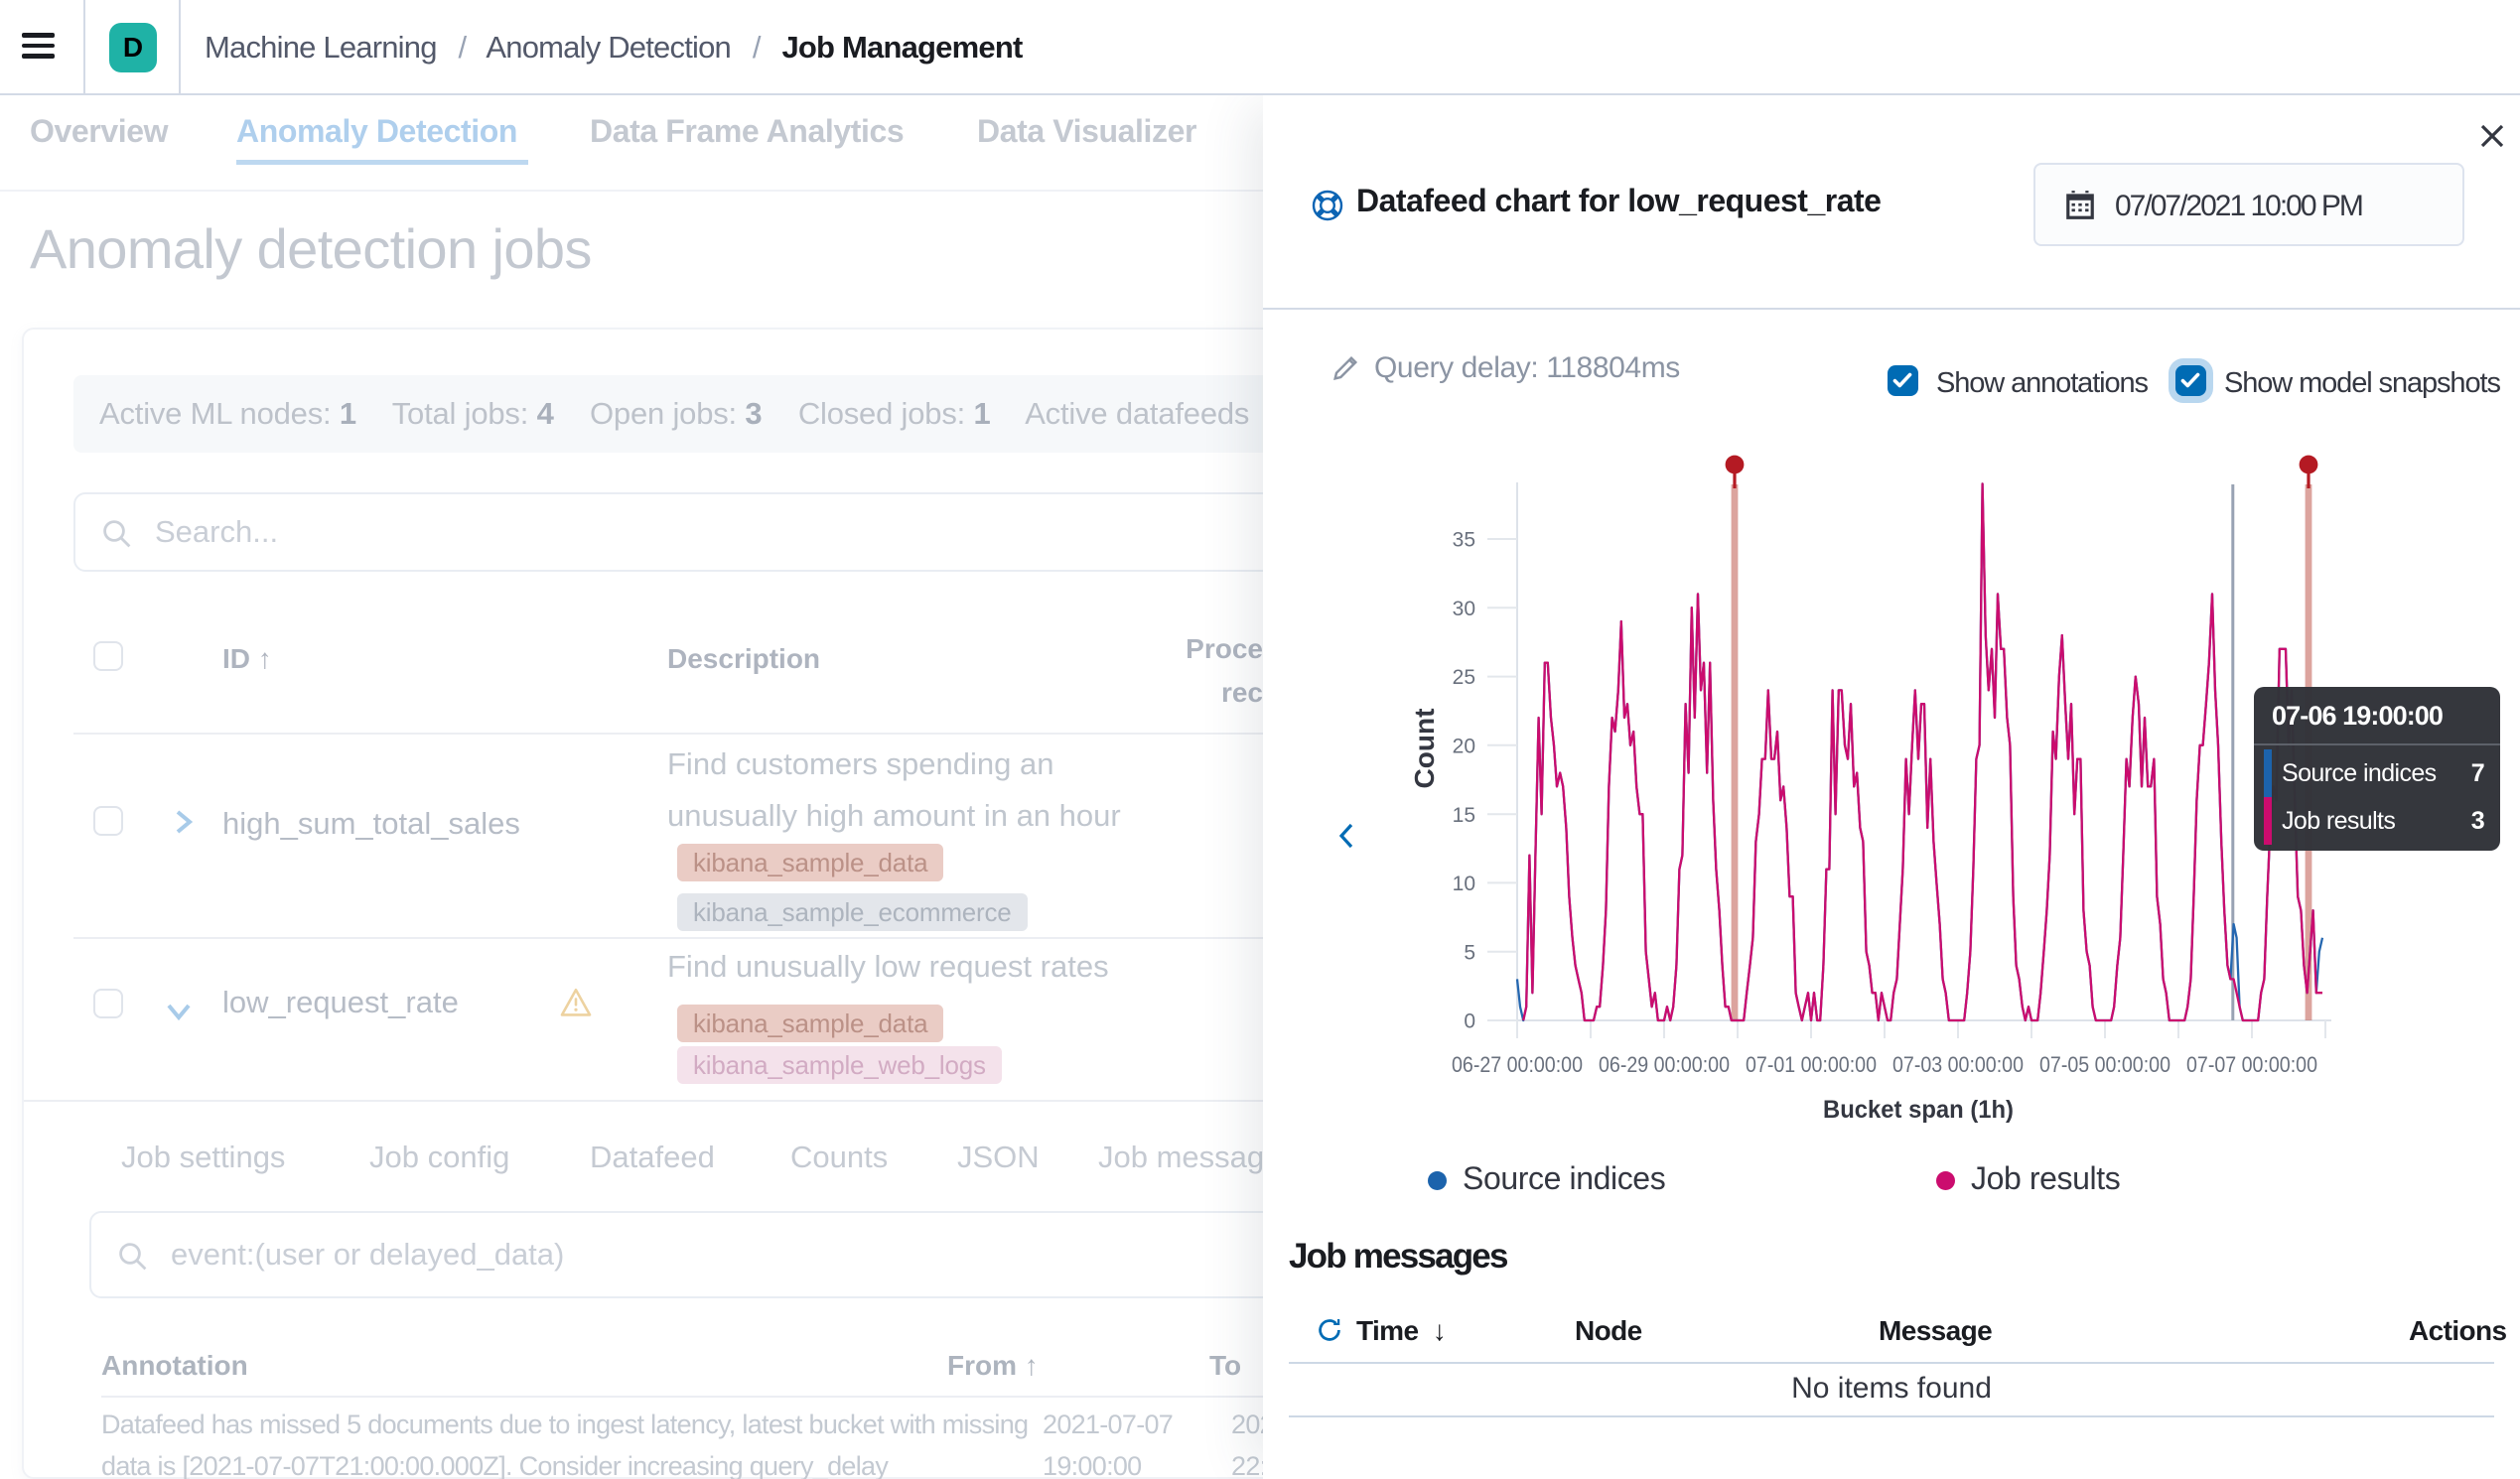 Image resolution: width=2520 pixels, height=1479 pixels. What do you see at coordinates (1958, 1064) in the screenshot?
I see `svg-text: 07-03 00:00:00` at bounding box center [1958, 1064].